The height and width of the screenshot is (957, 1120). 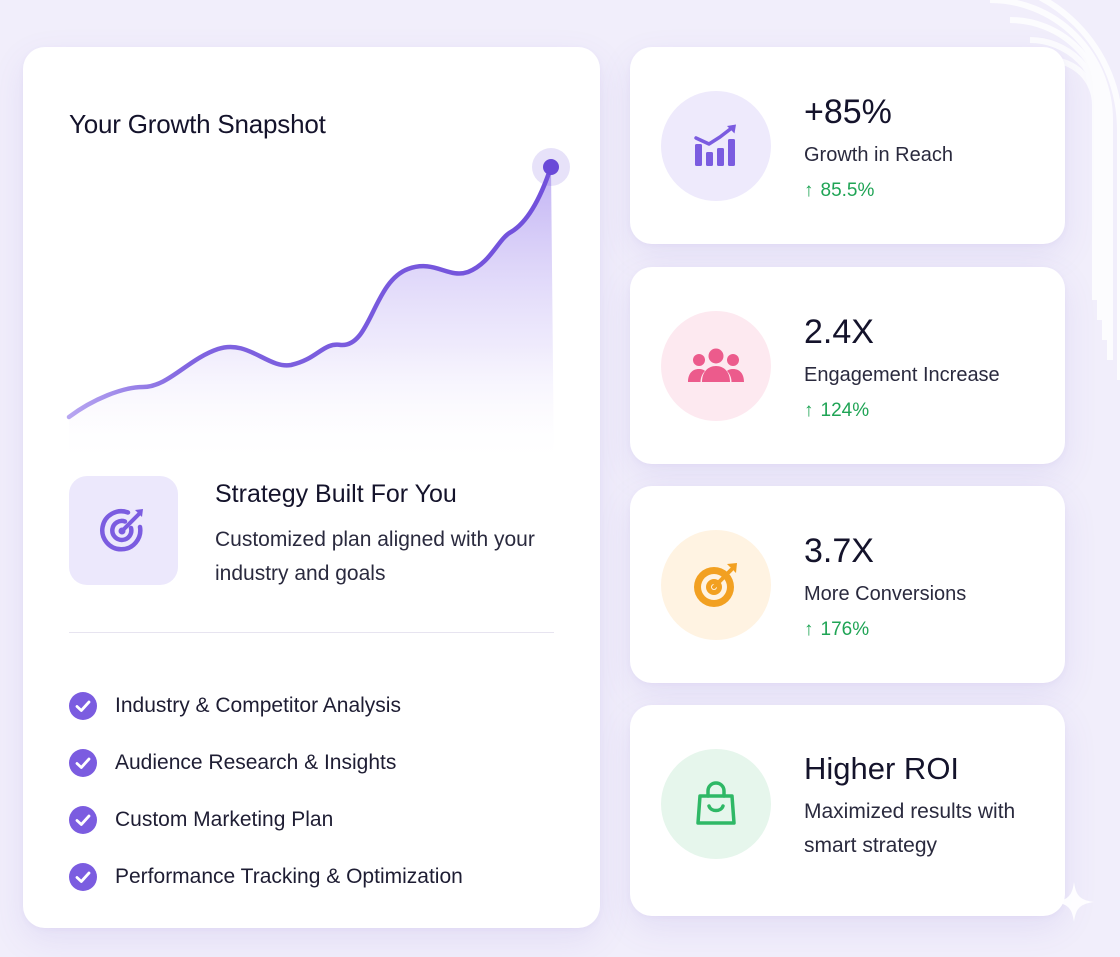 I want to click on bar-chart-growth-icon, so click(x=715, y=145).